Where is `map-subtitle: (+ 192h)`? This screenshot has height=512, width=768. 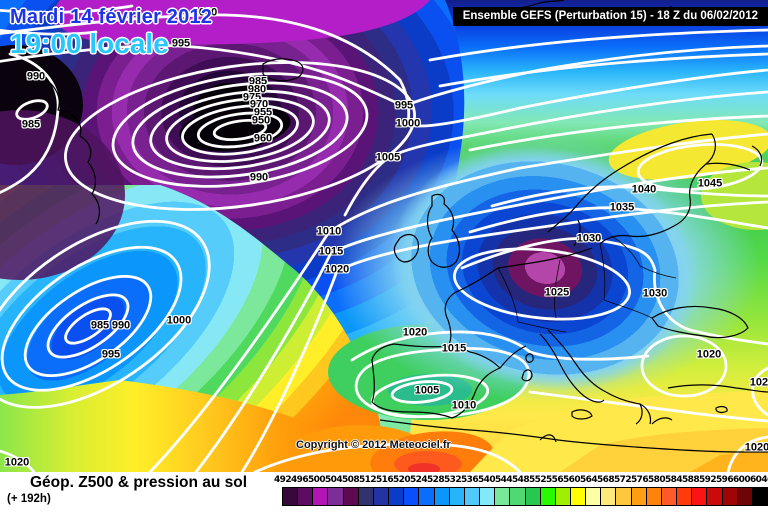
map-subtitle: (+ 192h) is located at coordinates (29, 499).